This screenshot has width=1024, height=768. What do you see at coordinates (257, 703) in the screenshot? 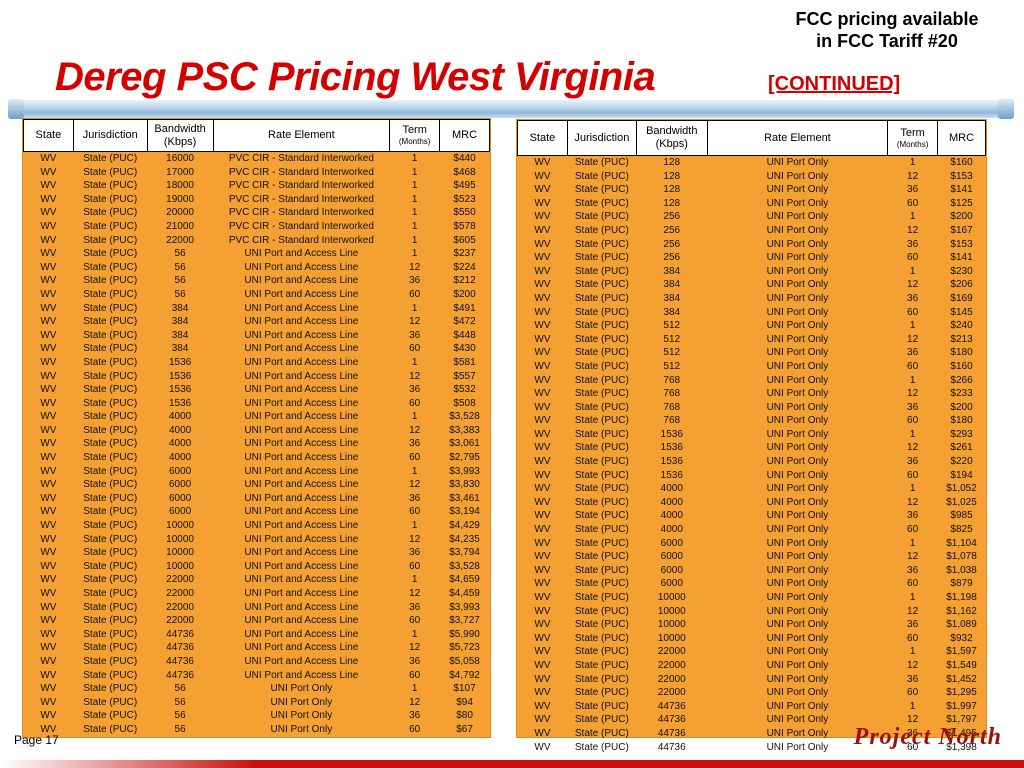
I see `table-row: WV State (PUC) 56 UNI Port Only 12 $94` at bounding box center [257, 703].